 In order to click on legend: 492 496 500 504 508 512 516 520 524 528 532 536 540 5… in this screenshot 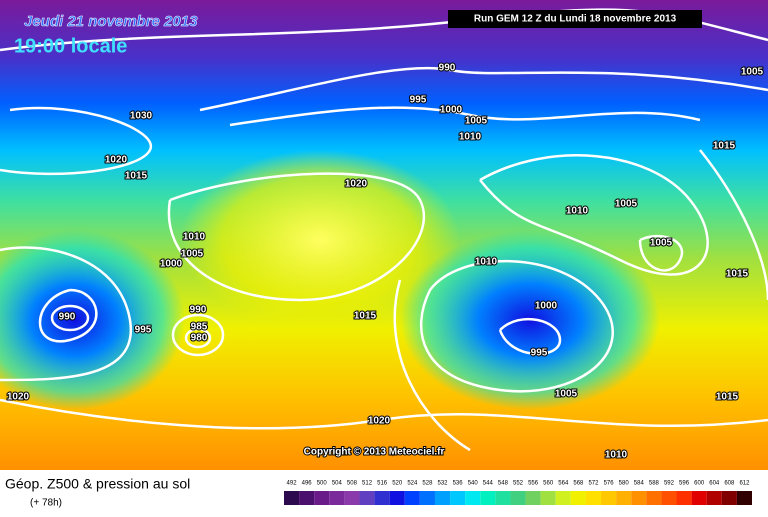, I will do `click(518, 493)`.